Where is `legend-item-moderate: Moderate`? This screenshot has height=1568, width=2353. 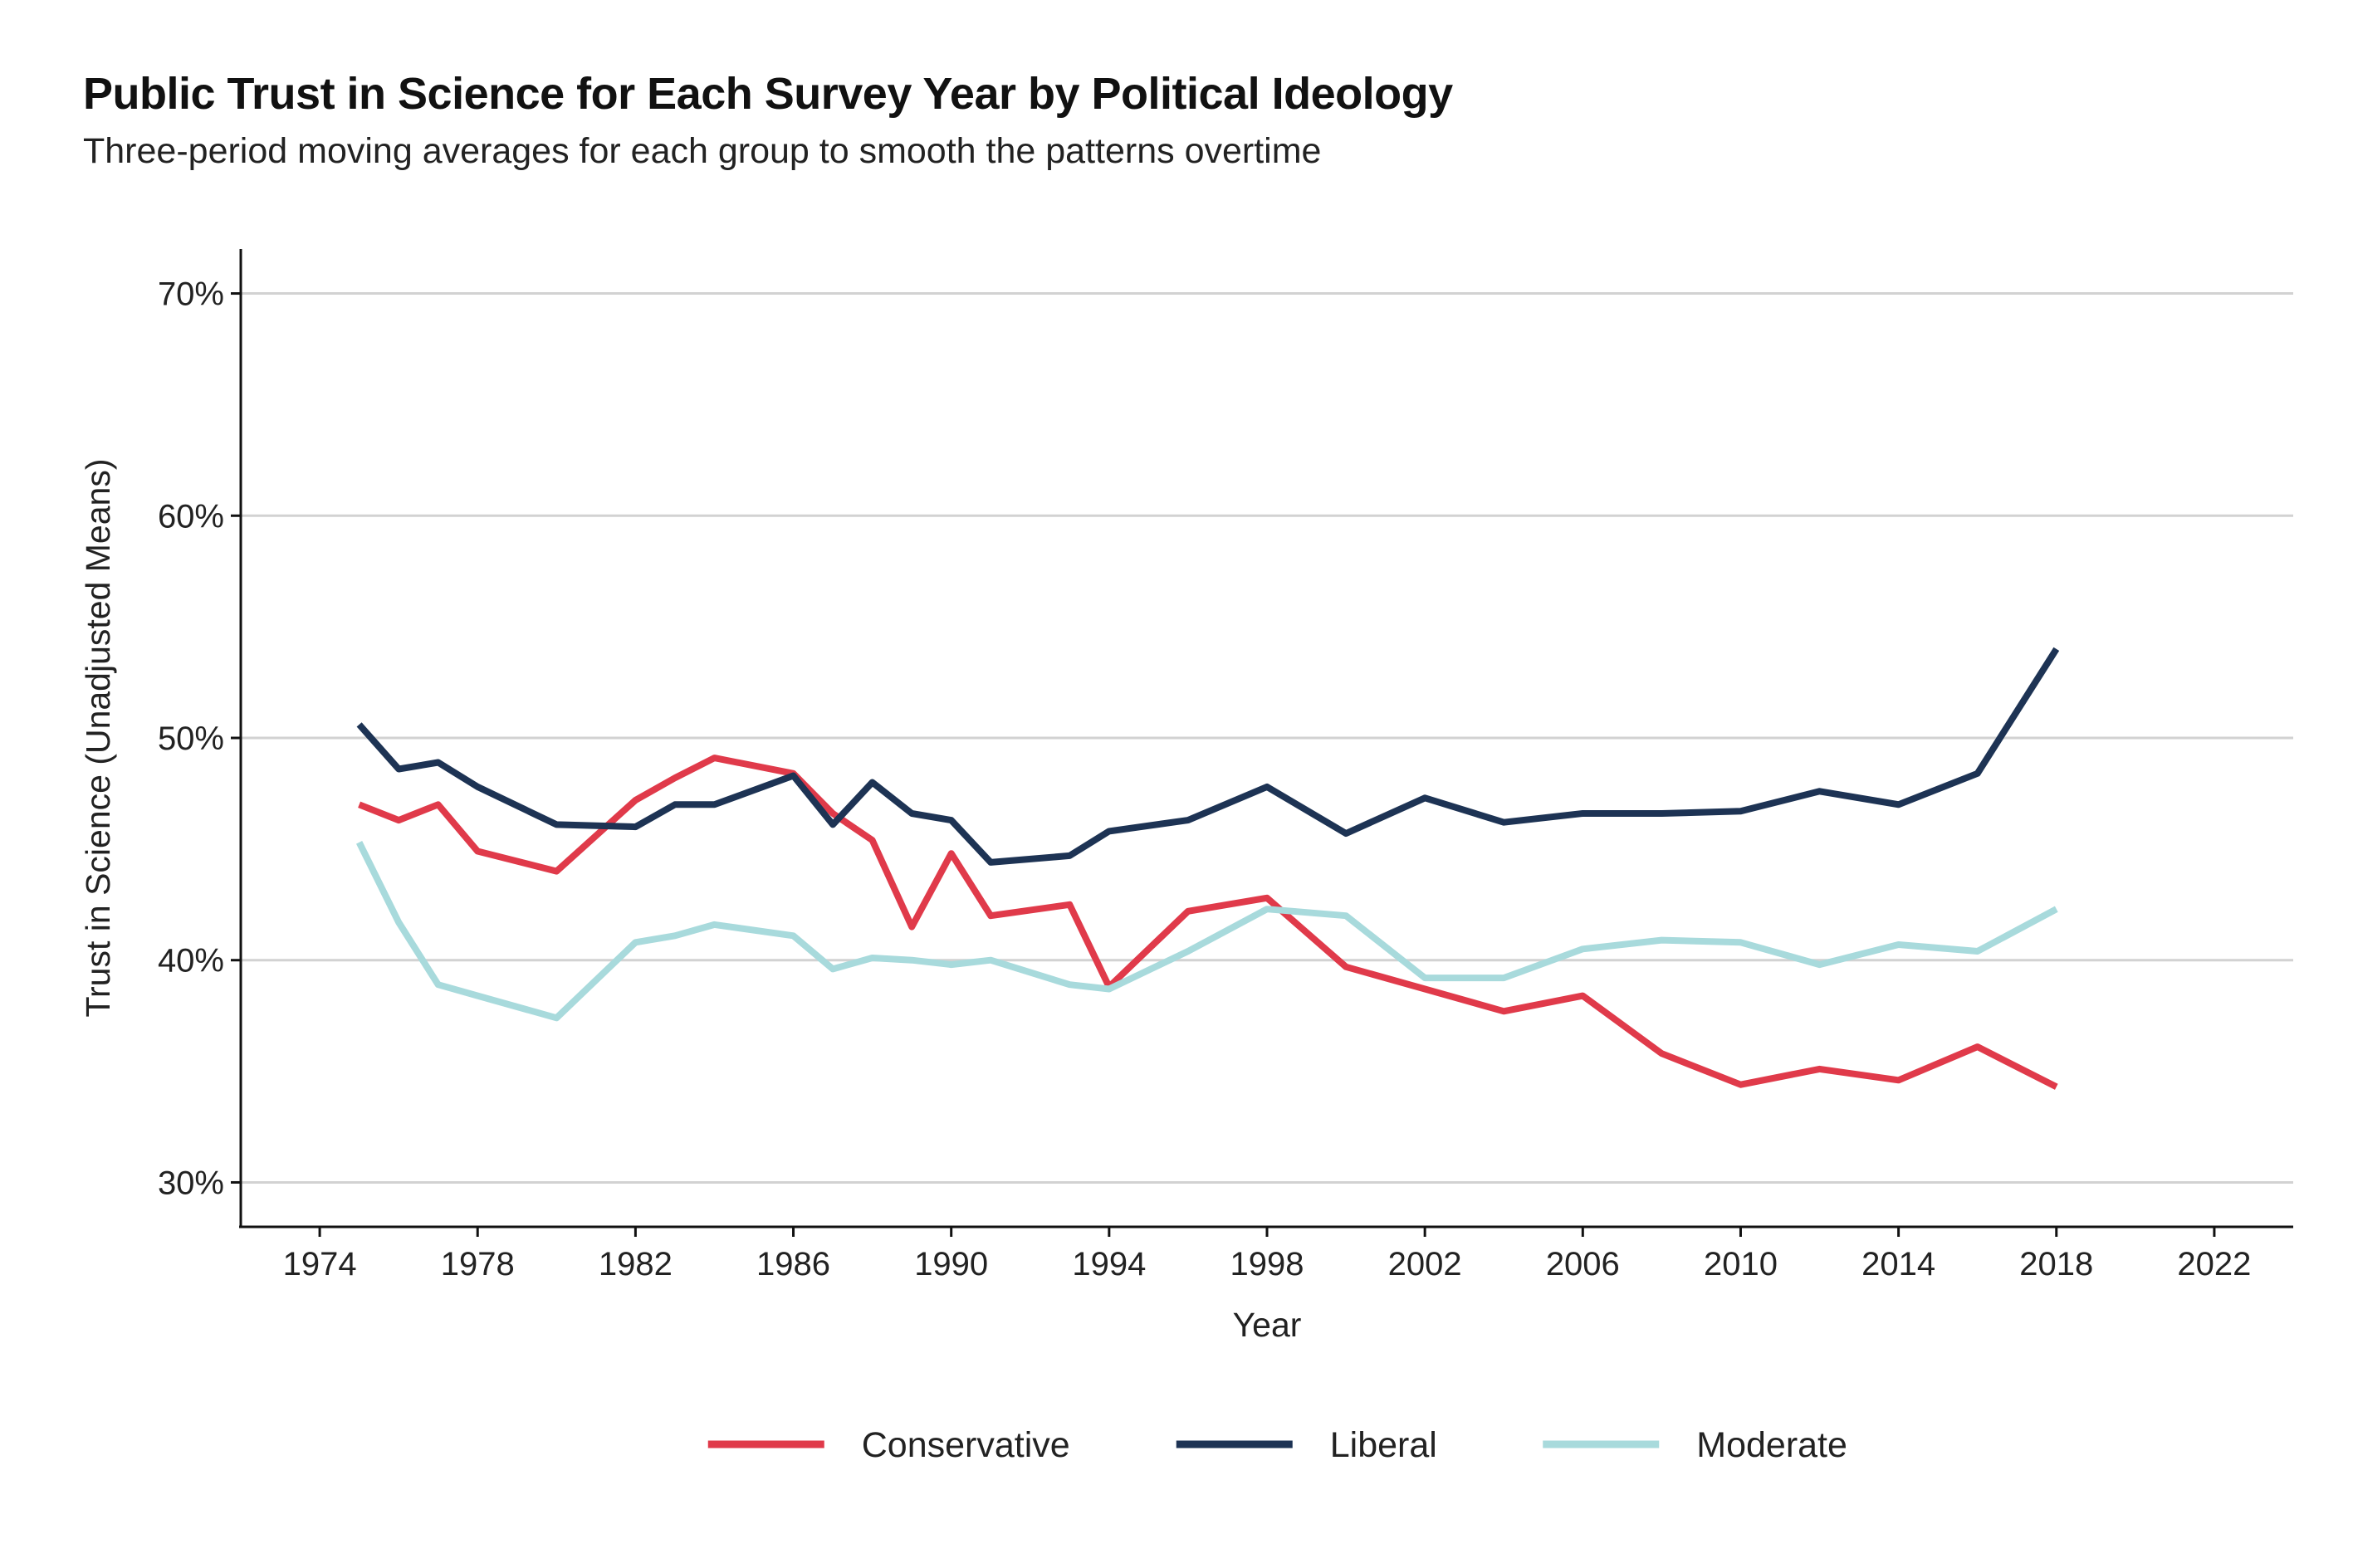 legend-item-moderate: Moderate is located at coordinates (1695, 1445).